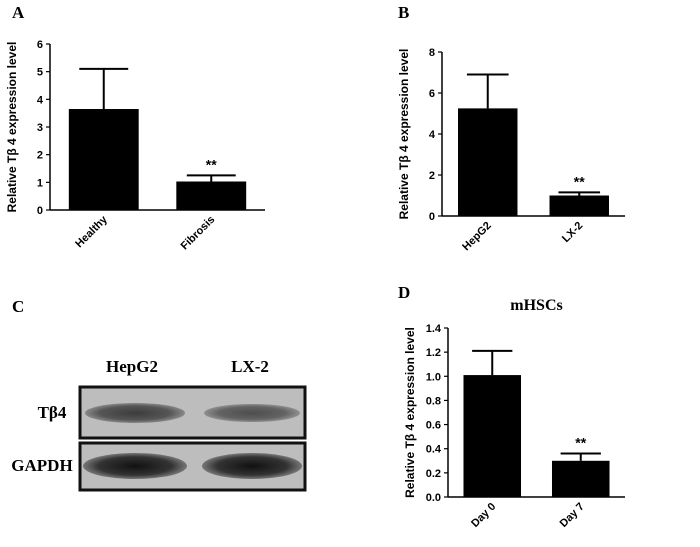  What do you see at coordinates (433, 498) in the screenshot?
I see `y-tick-label: 0.0` at bounding box center [433, 498].